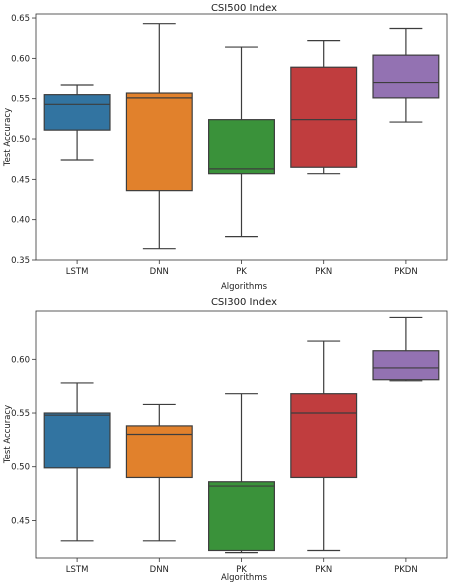 The width and height of the screenshot is (450, 584). Describe the element at coordinates (20, 221) in the screenshot. I see `y-tick-label: 0.40` at that location.